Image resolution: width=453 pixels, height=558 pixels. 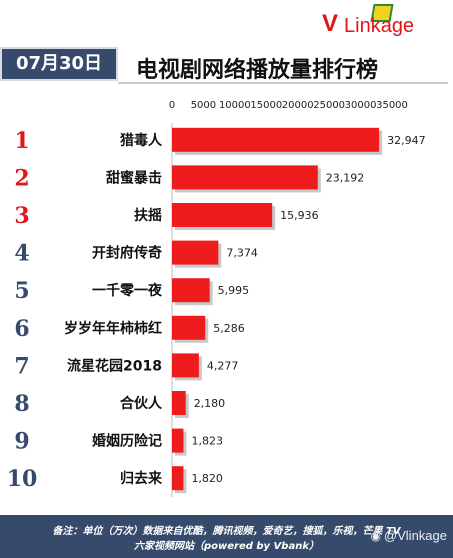 I want to click on footer-note-line-1: 备注：单位（万次）数据来自优酷，腾讯视频，爱奇艺，搜狐，乐视，芒果 TV, so click(x=226, y=531).